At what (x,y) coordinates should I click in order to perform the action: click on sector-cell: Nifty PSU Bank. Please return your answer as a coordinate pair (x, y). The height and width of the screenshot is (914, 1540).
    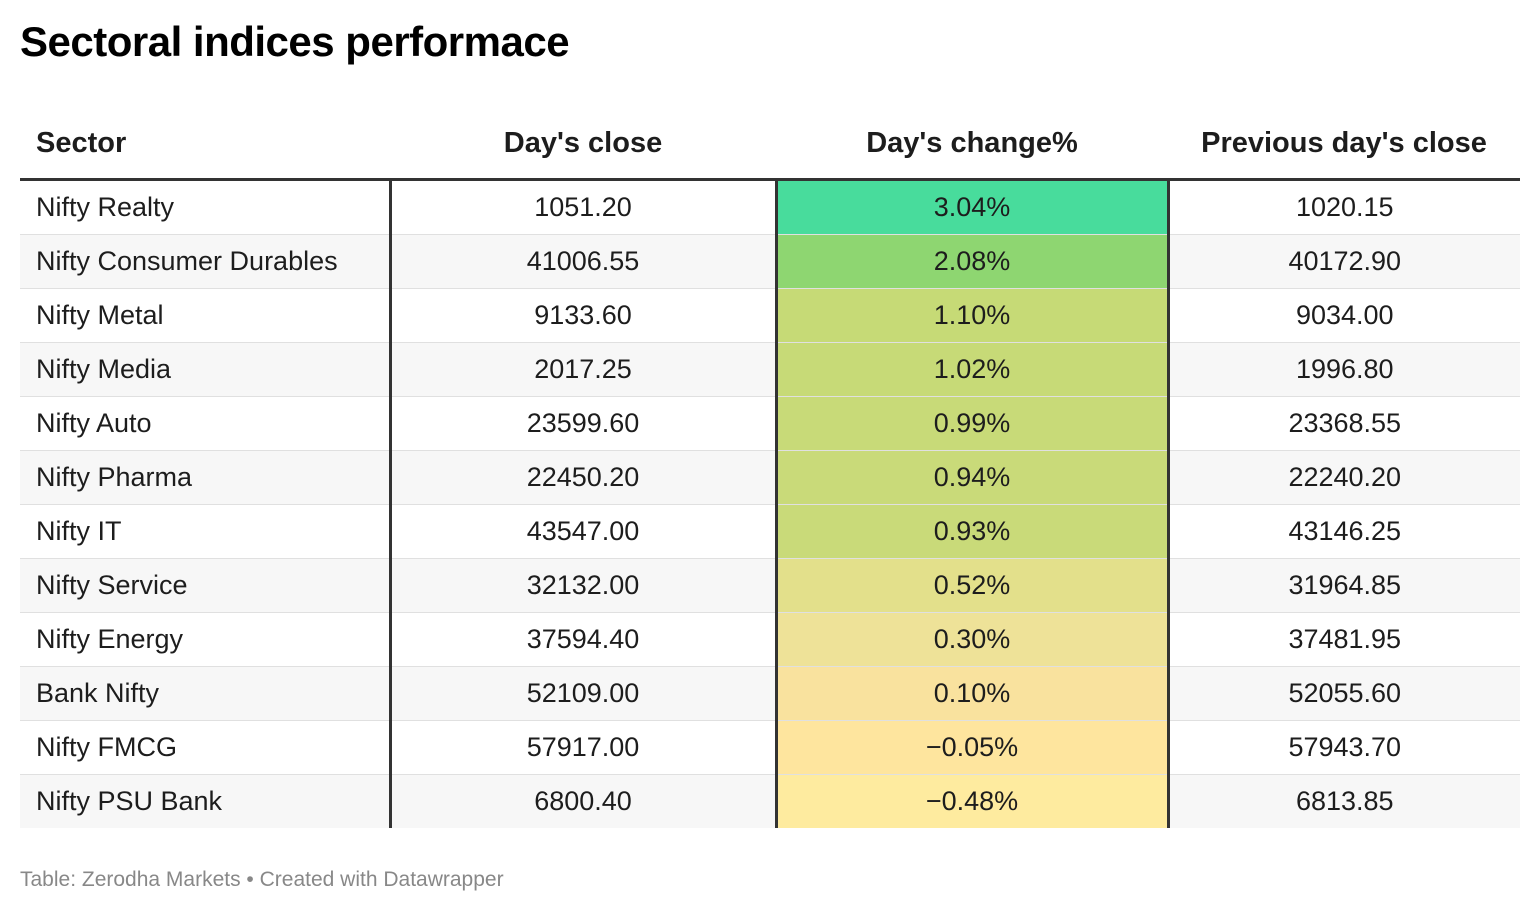
    Looking at the image, I should click on (206, 801).